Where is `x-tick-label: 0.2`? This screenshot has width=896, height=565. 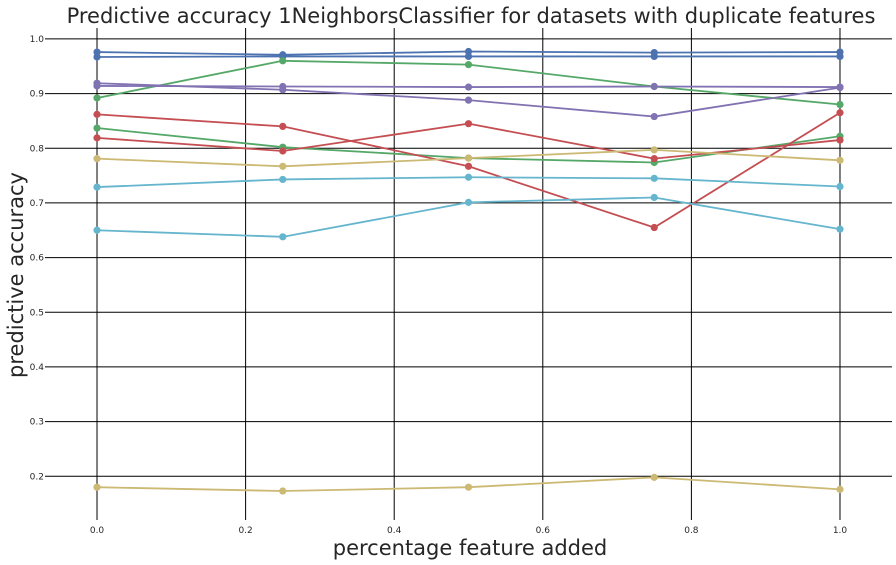
x-tick-label: 0.2 is located at coordinates (245, 531).